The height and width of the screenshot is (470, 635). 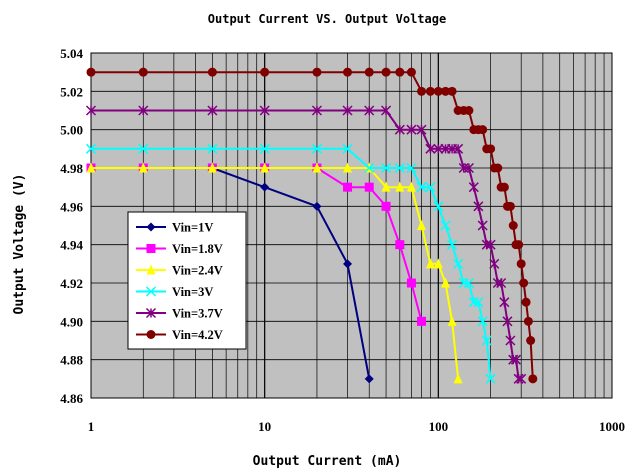 What do you see at coordinates (192, 228) in the screenshot?
I see `legend-label: Vin=1V` at bounding box center [192, 228].